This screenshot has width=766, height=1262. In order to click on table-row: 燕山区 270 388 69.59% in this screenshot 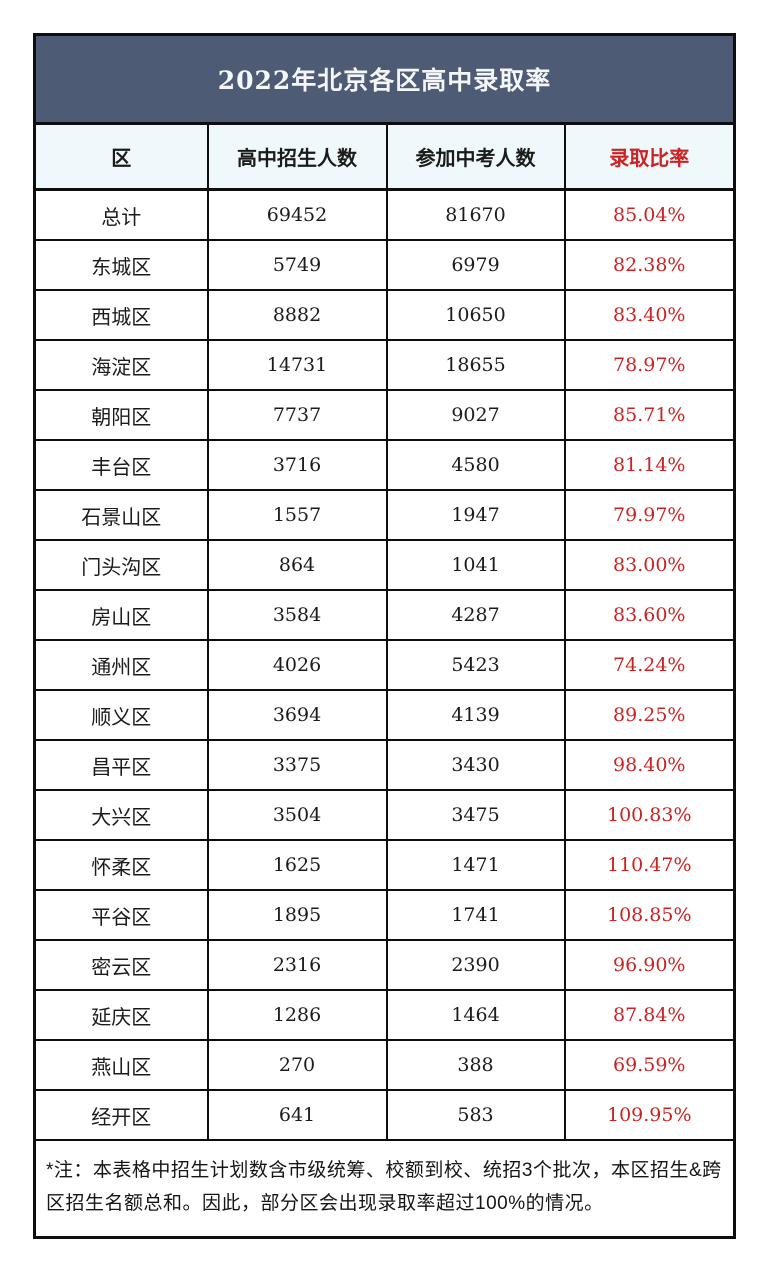, I will do `click(384, 1065)`.